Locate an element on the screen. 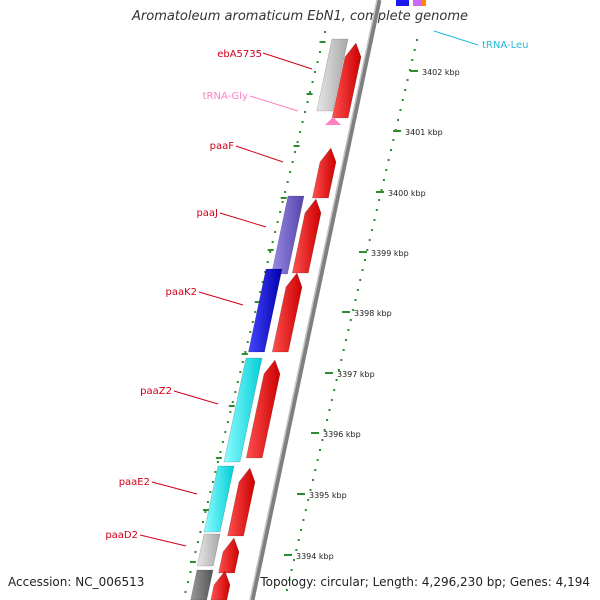 The height and width of the screenshot is (600, 600). ruler-tick-label: 3397 kbp is located at coordinates (356, 374).